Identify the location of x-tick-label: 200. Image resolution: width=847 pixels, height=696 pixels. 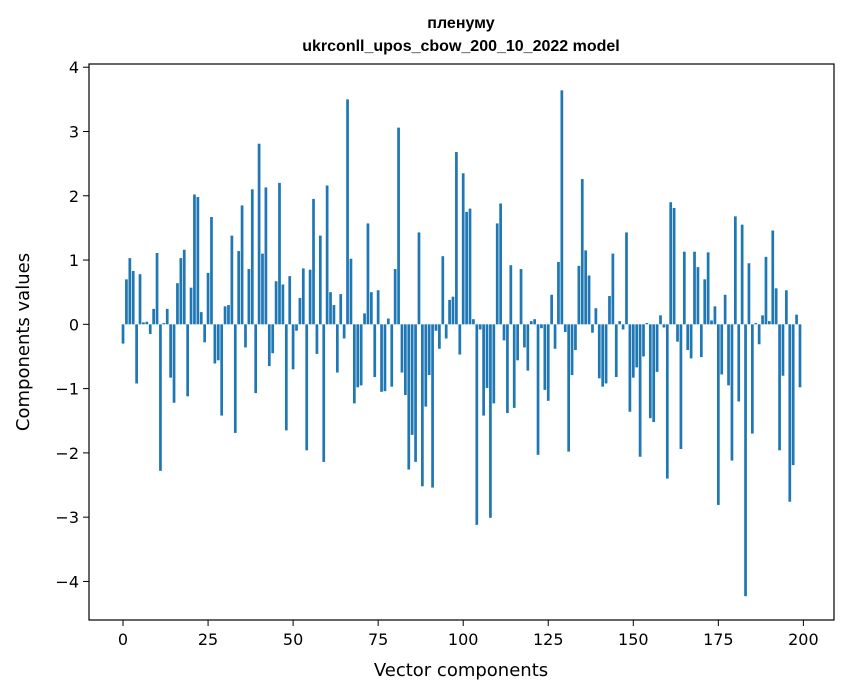
(803, 639).